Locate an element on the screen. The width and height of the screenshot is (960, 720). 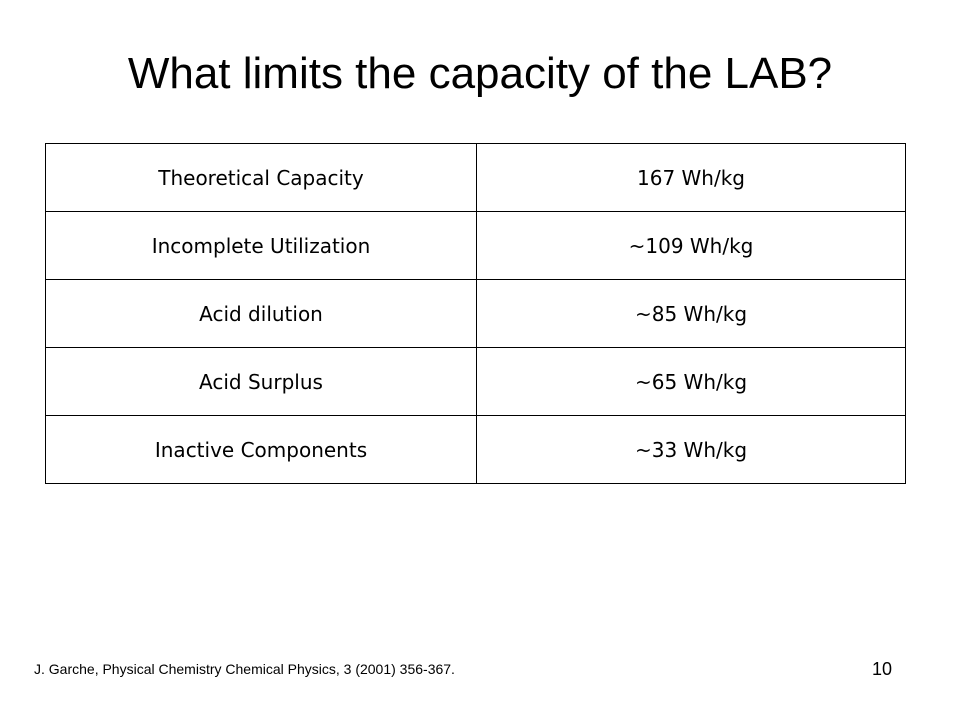
slide-title: What limits the capacity of the LAB? is located at coordinates (480, 73).